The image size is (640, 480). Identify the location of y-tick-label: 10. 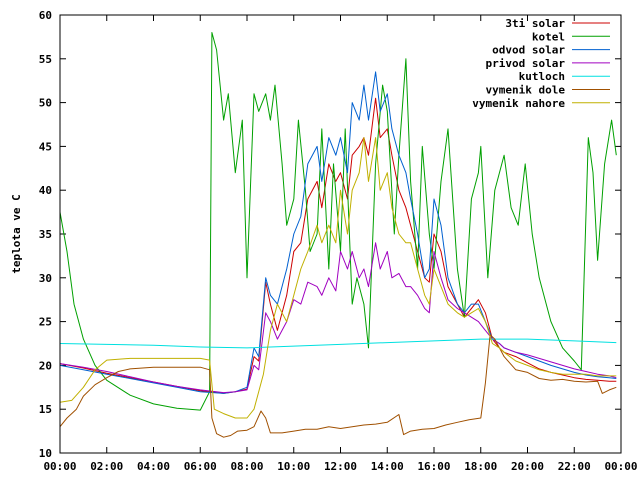
(45, 453).